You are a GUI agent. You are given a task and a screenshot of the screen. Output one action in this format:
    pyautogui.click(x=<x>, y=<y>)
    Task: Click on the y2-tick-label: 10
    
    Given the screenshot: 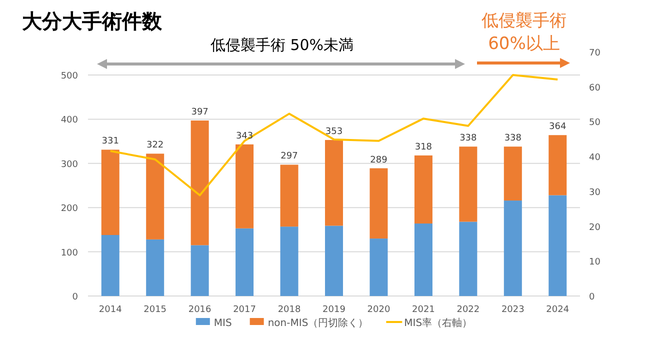 What is the action you would take?
    pyautogui.click(x=595, y=263)
    